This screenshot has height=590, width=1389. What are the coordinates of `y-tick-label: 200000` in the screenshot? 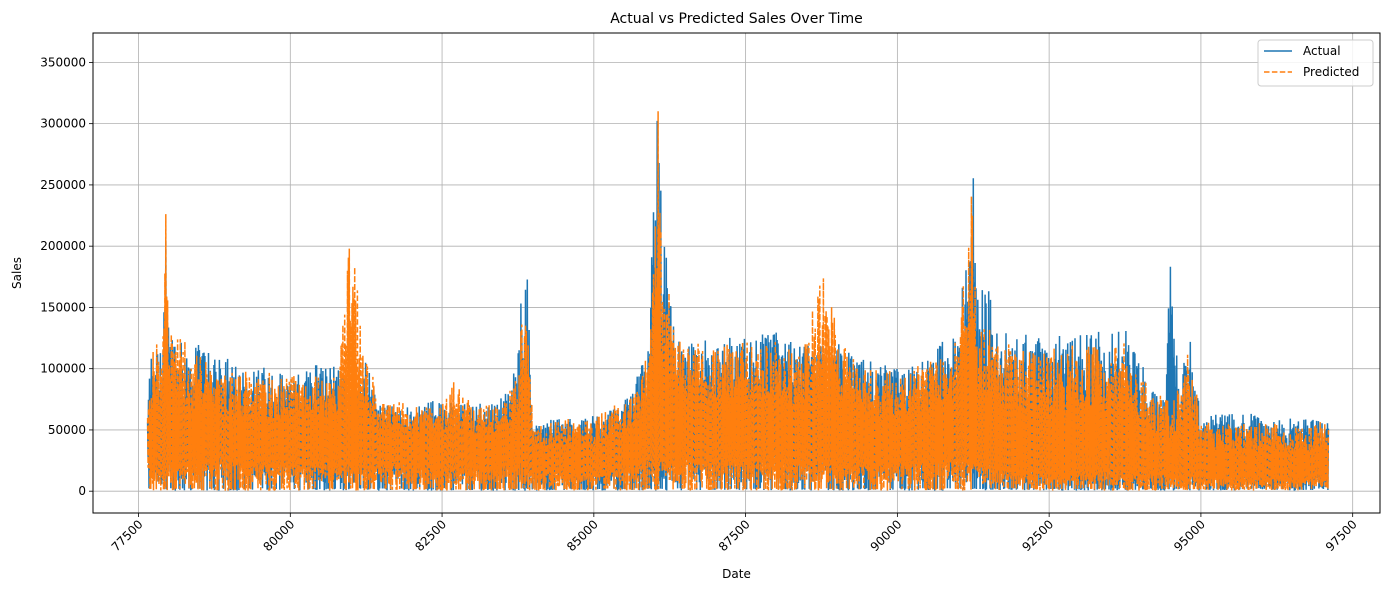 It's located at (63, 246).